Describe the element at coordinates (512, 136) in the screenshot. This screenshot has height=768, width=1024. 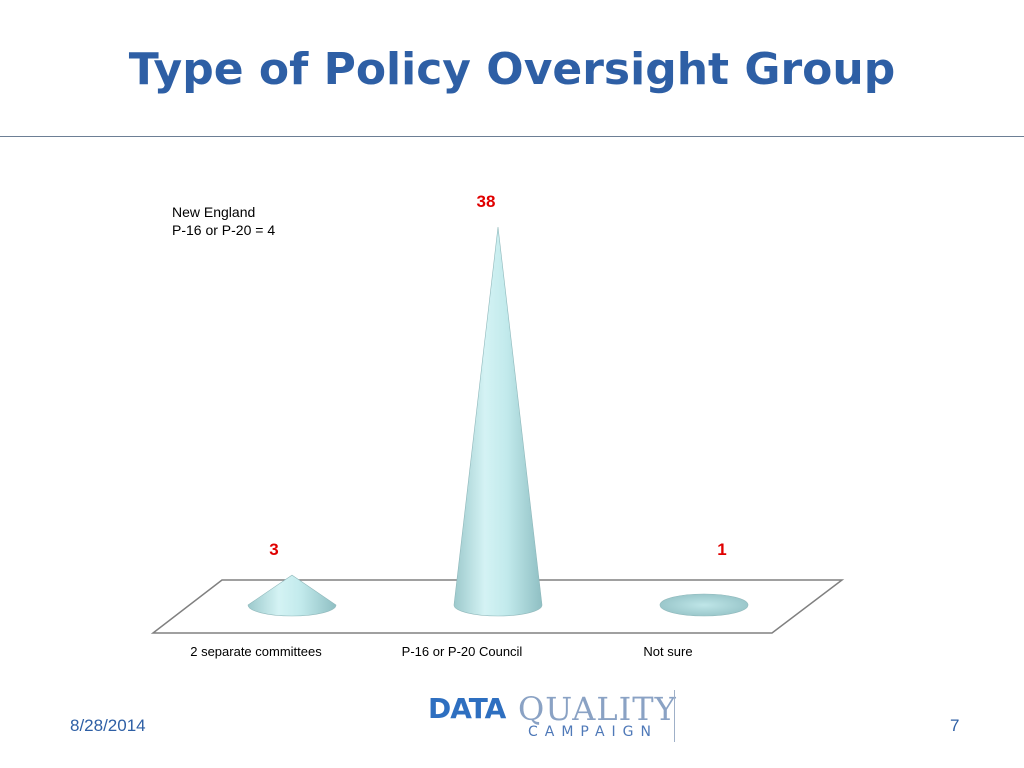
I see `title-divider` at that location.